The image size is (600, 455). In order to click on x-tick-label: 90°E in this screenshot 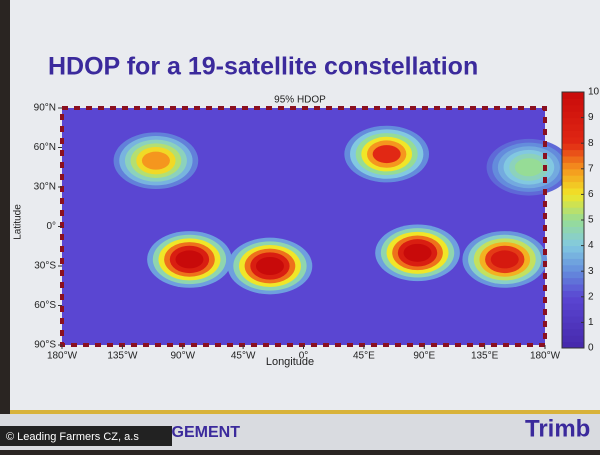, I will do `click(424, 356)`.